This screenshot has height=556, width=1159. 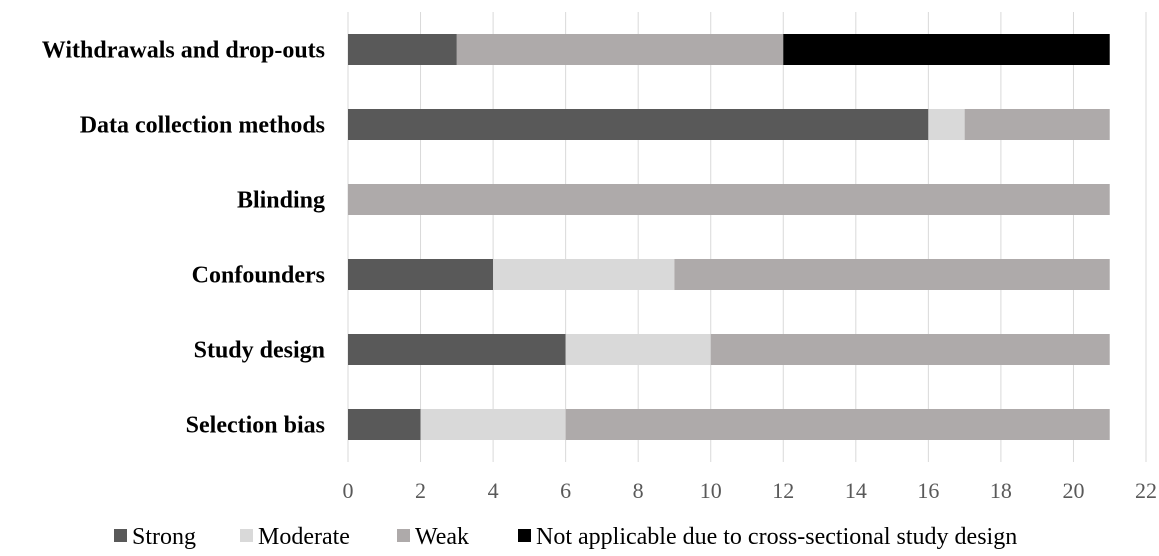 I want to click on x-axis-tick-labels: 0 2 4 6 8 10 12 14 16 18 20 22, so click(x=750, y=490).